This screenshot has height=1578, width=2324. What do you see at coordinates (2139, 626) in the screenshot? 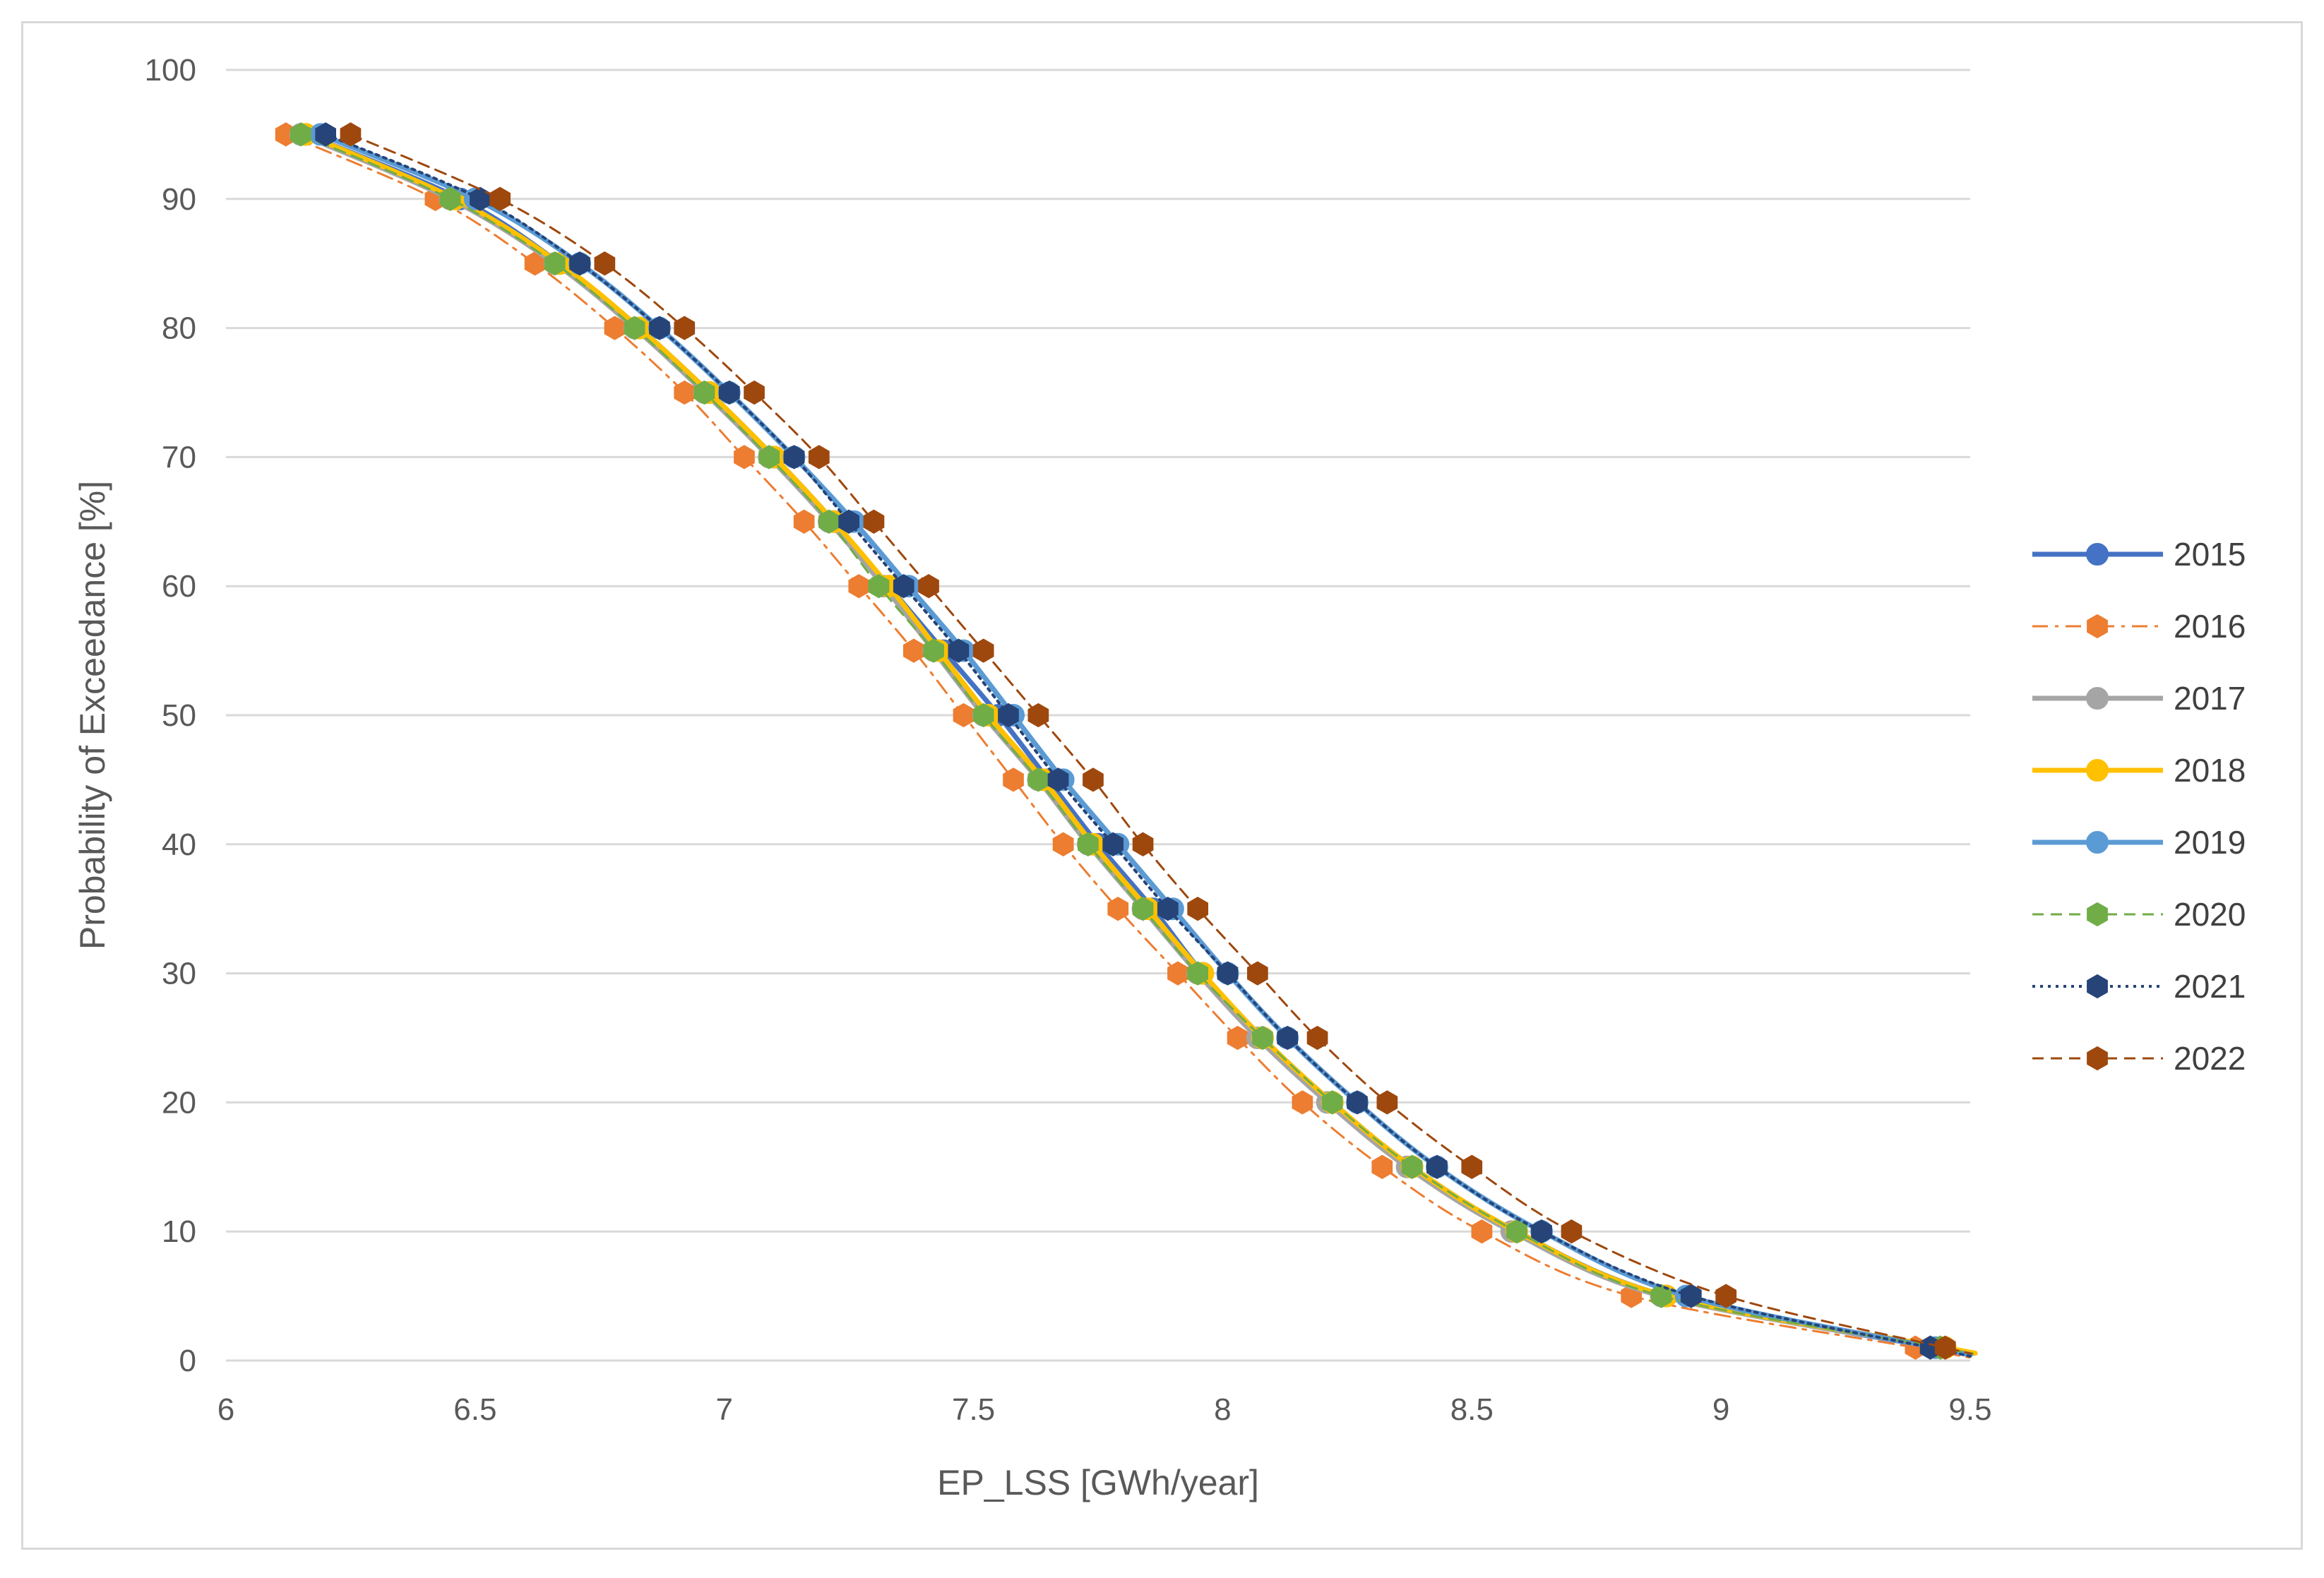
I see `legend-item-2016: 2016` at bounding box center [2139, 626].